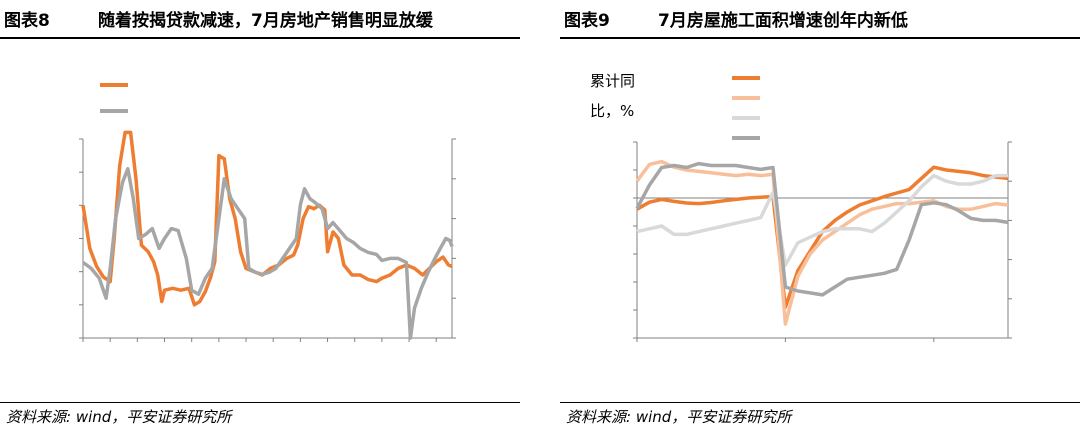  Describe the element at coordinates (612, 111) in the screenshot. I see `y-left-unit-label-line-2: 比，%` at that location.